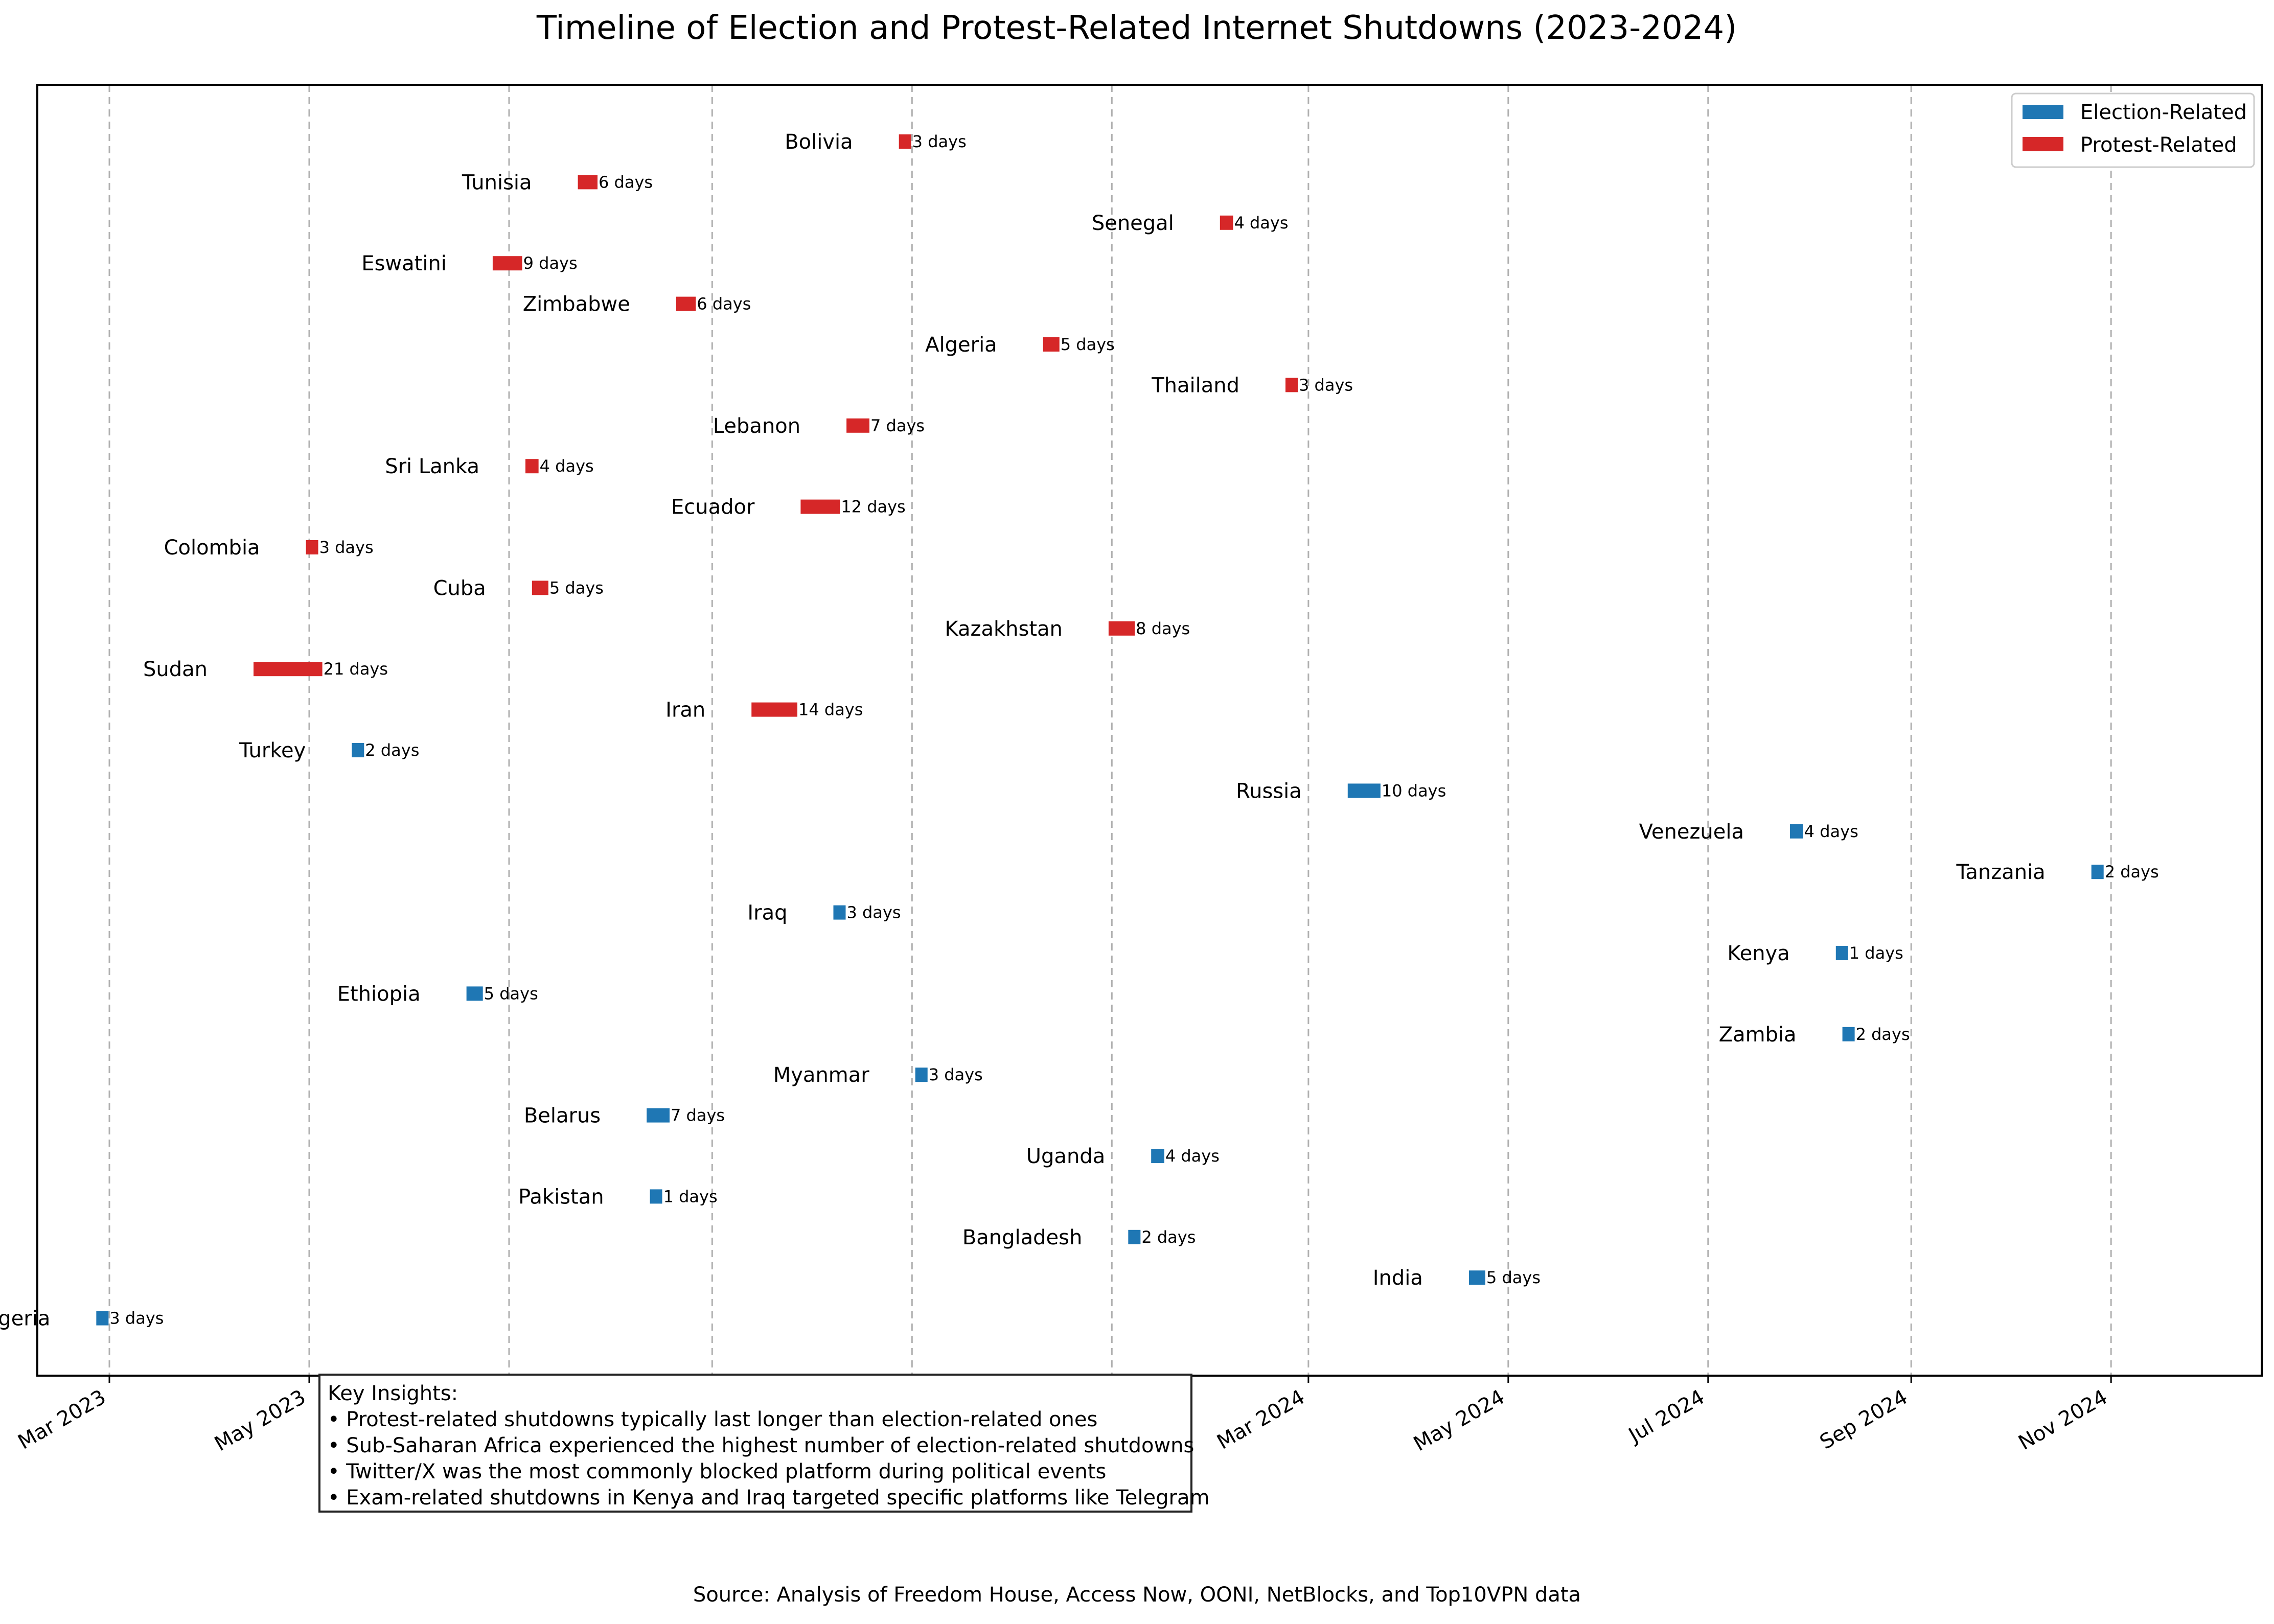  I want to click on country-label: Iraq, so click(767, 913).